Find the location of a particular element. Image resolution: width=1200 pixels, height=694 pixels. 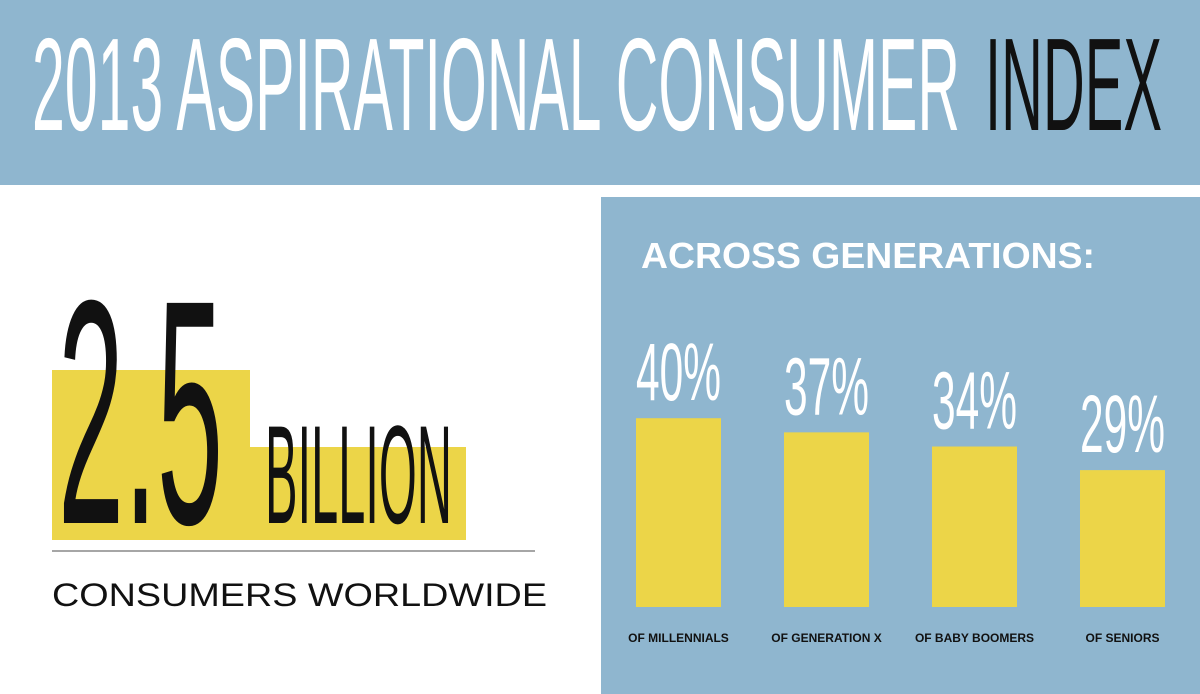

stat-caption: CONSUMERS WORLDWIDE is located at coordinates (299, 595).